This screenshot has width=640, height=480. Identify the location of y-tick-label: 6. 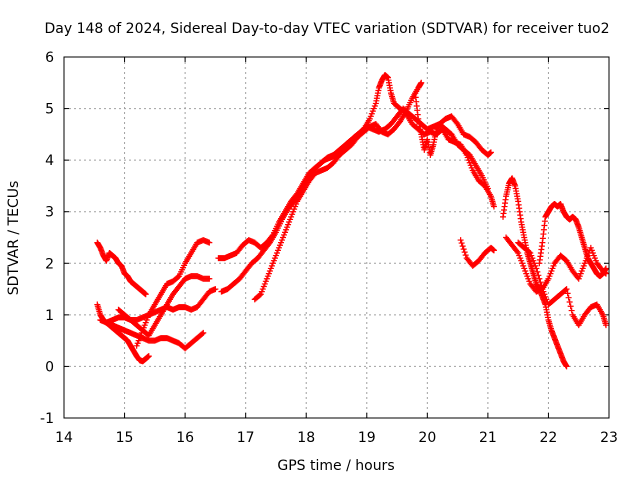
(49, 58).